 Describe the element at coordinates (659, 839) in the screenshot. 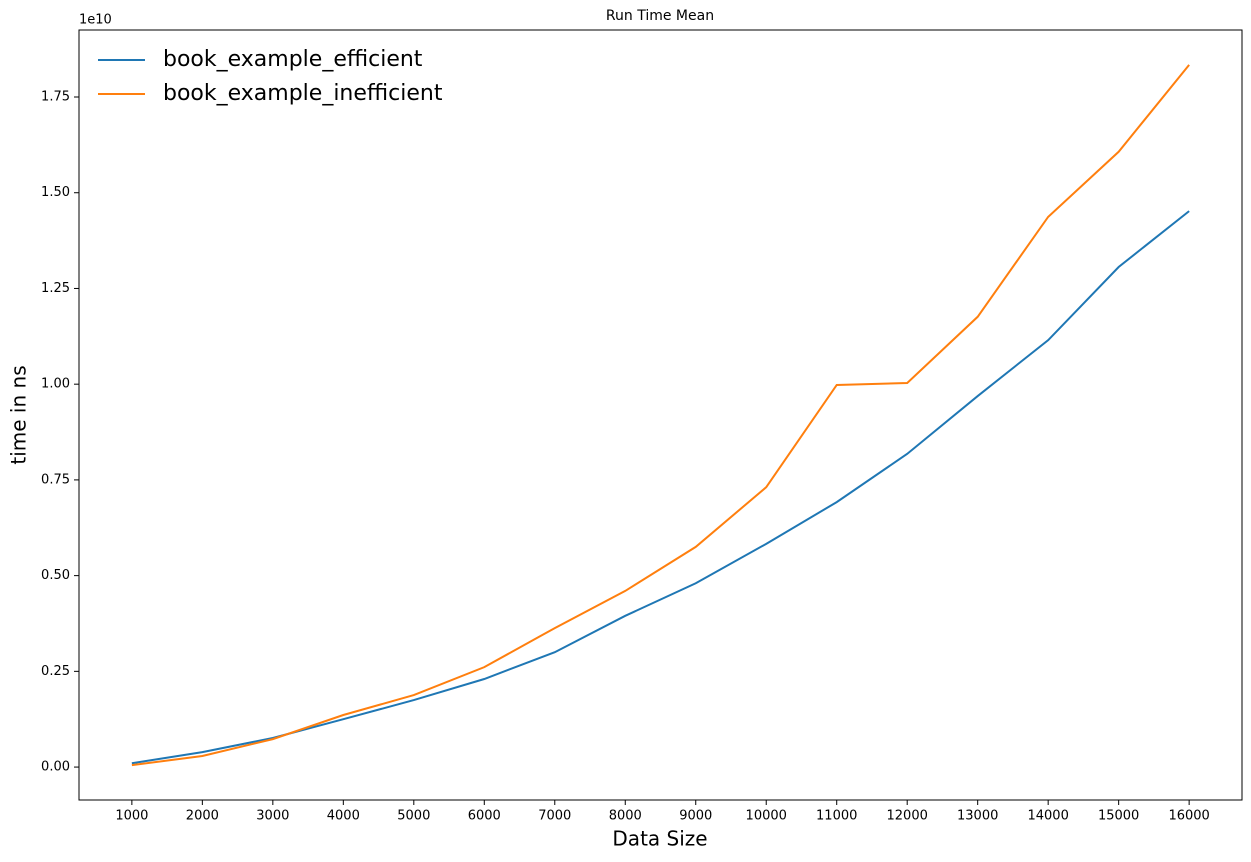

I see `x-axis-label: Data Size` at that location.